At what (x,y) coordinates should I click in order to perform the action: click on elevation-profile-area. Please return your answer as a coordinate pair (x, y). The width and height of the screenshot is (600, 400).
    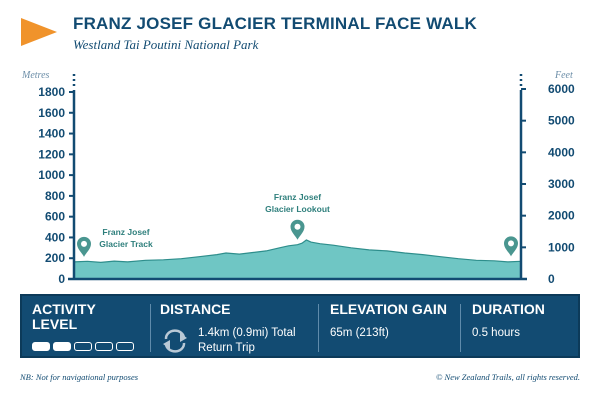
    Looking at the image, I should click on (297, 259).